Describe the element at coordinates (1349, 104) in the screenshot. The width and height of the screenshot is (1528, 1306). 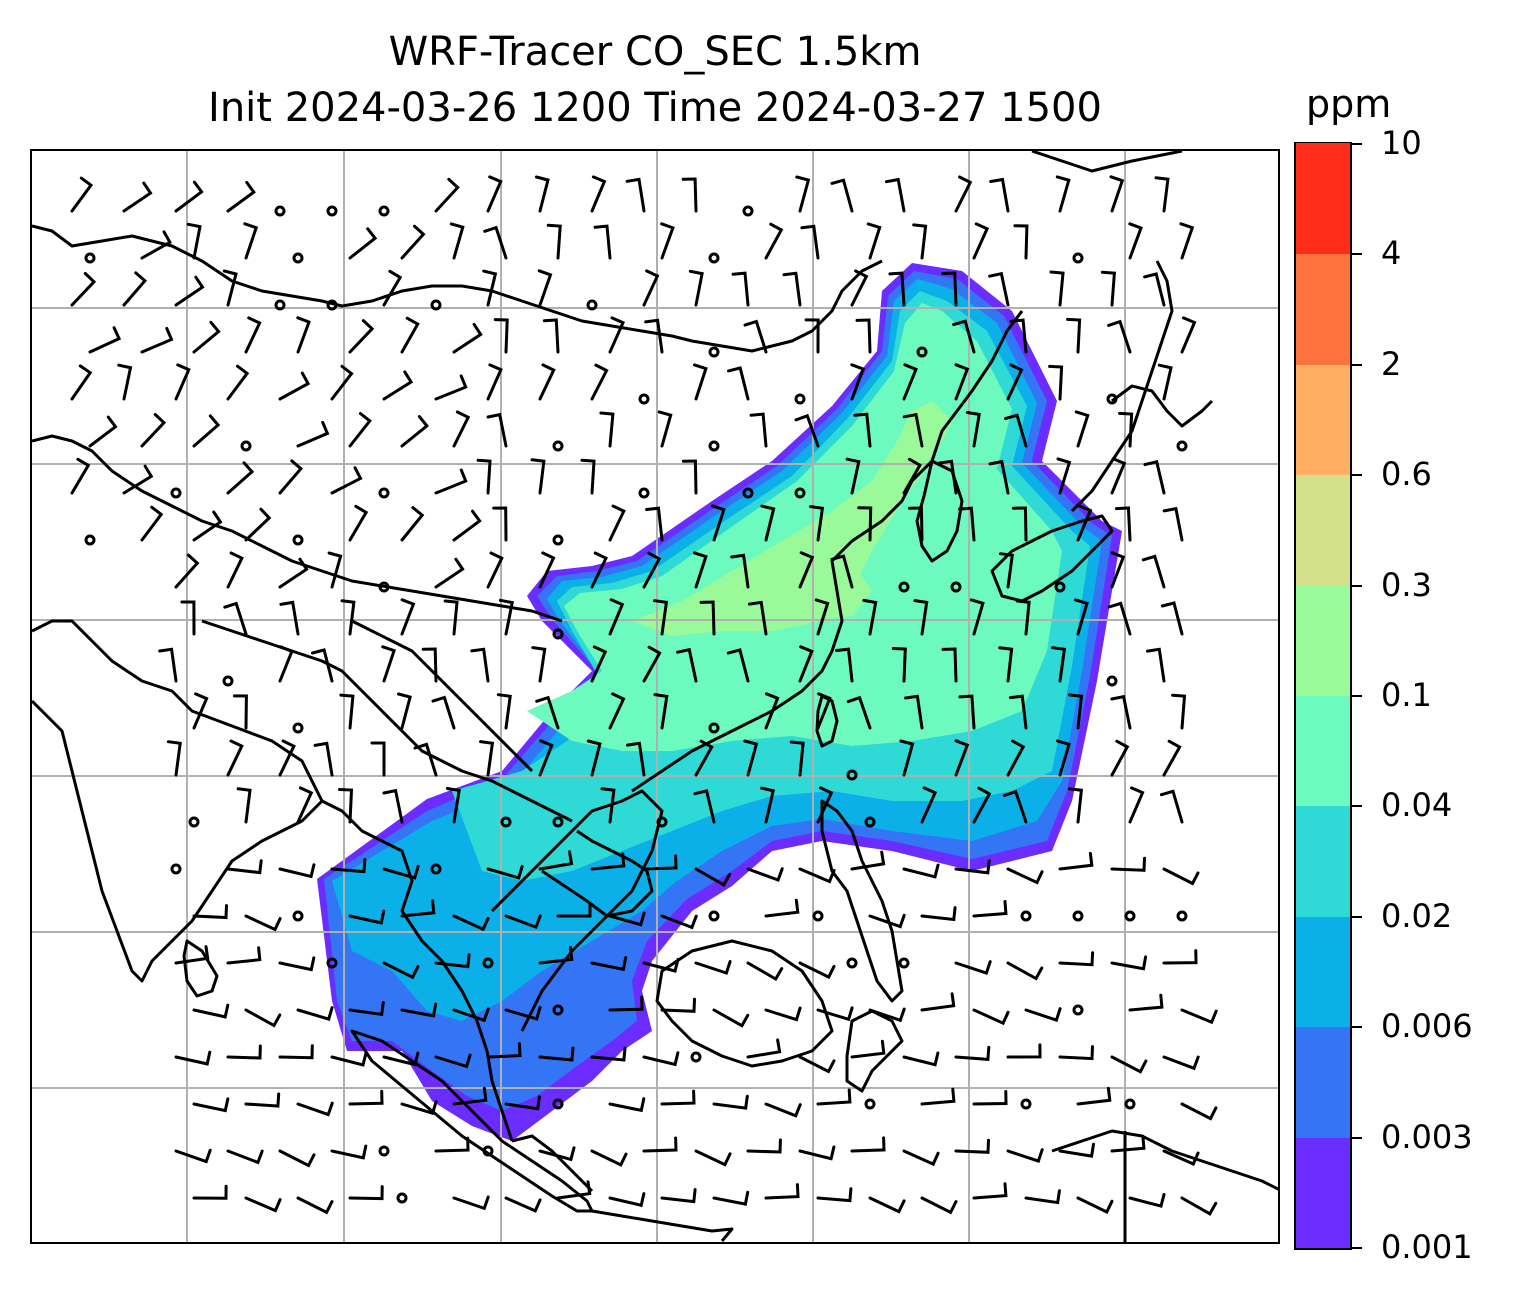
I see `colorbar-unit-label: ppm` at that location.